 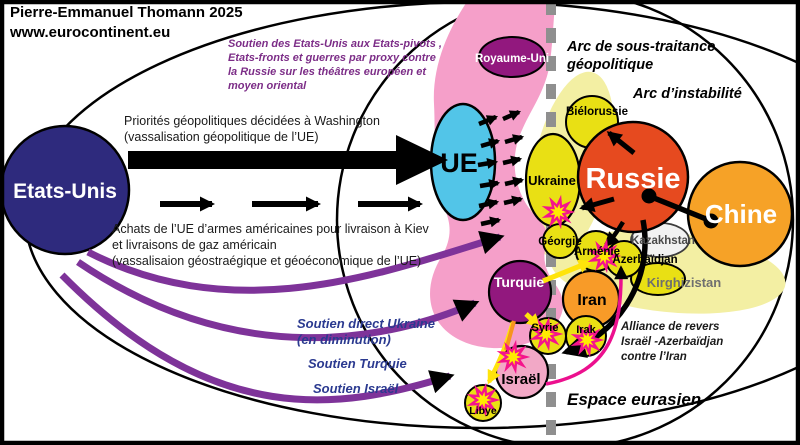 I want to click on purchases-note-line2: et livraisons de gaz américain, so click(x=194, y=245).